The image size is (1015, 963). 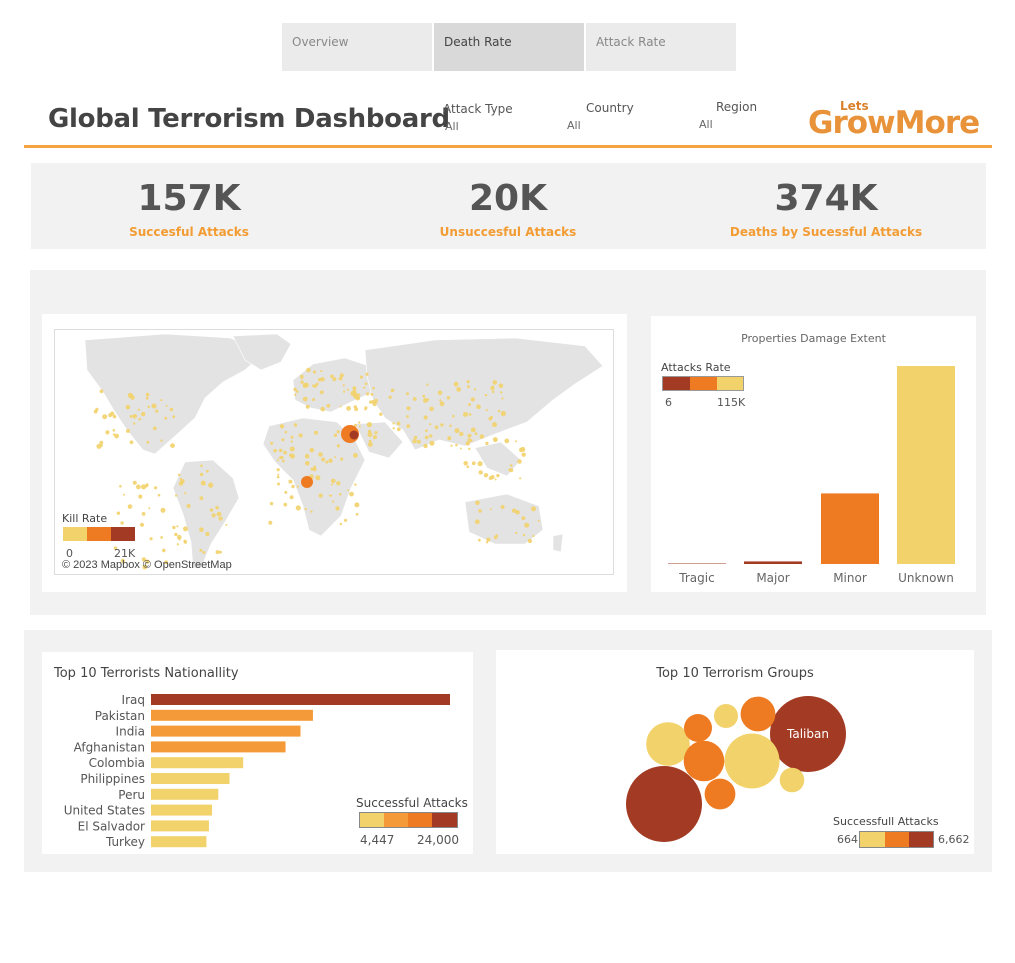 I want to click on kpi-unsuccessful-attacks: 20K Unsuccesful Attacks, so click(x=508, y=209).